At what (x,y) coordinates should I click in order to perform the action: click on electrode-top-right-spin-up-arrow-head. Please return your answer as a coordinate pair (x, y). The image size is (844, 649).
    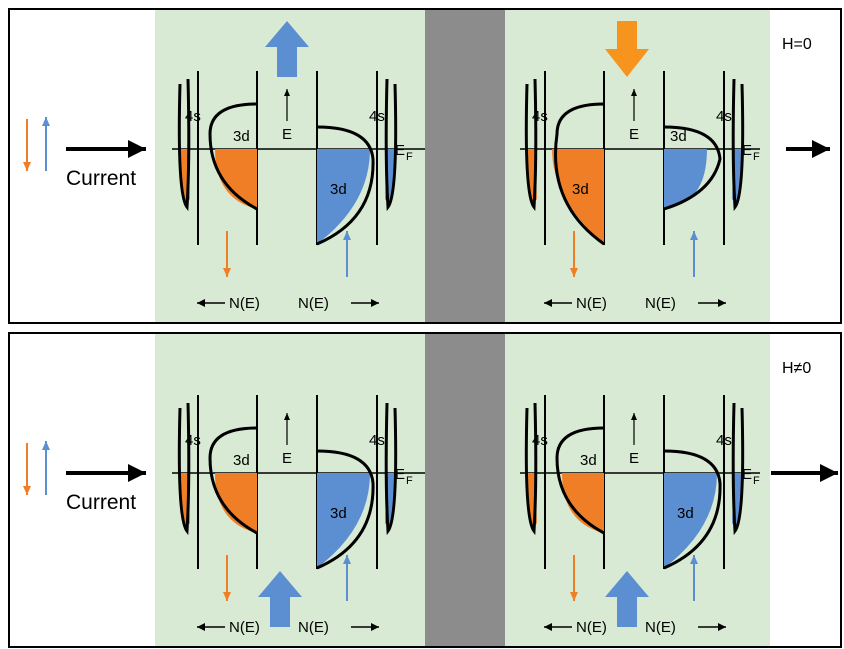
    Looking at the image, I should click on (694, 235).